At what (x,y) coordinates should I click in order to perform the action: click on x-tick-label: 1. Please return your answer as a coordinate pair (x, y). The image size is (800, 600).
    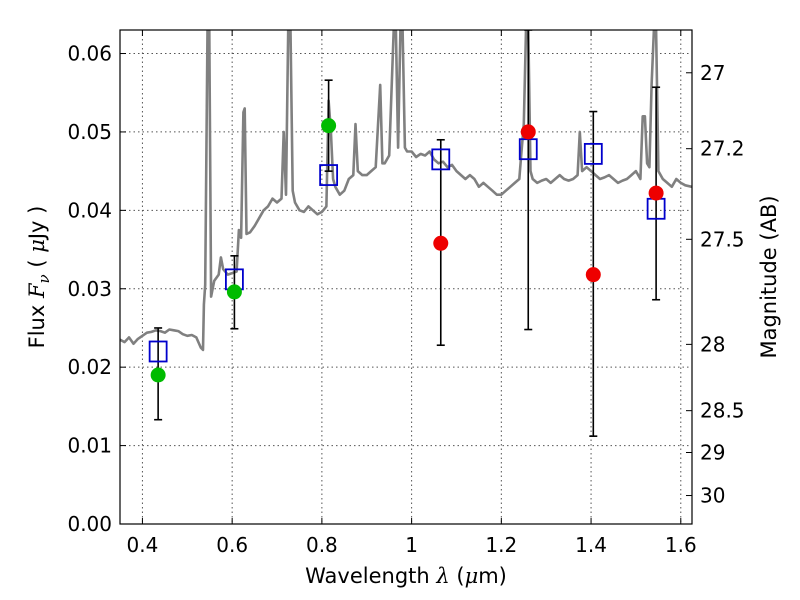
    Looking at the image, I should click on (411, 545).